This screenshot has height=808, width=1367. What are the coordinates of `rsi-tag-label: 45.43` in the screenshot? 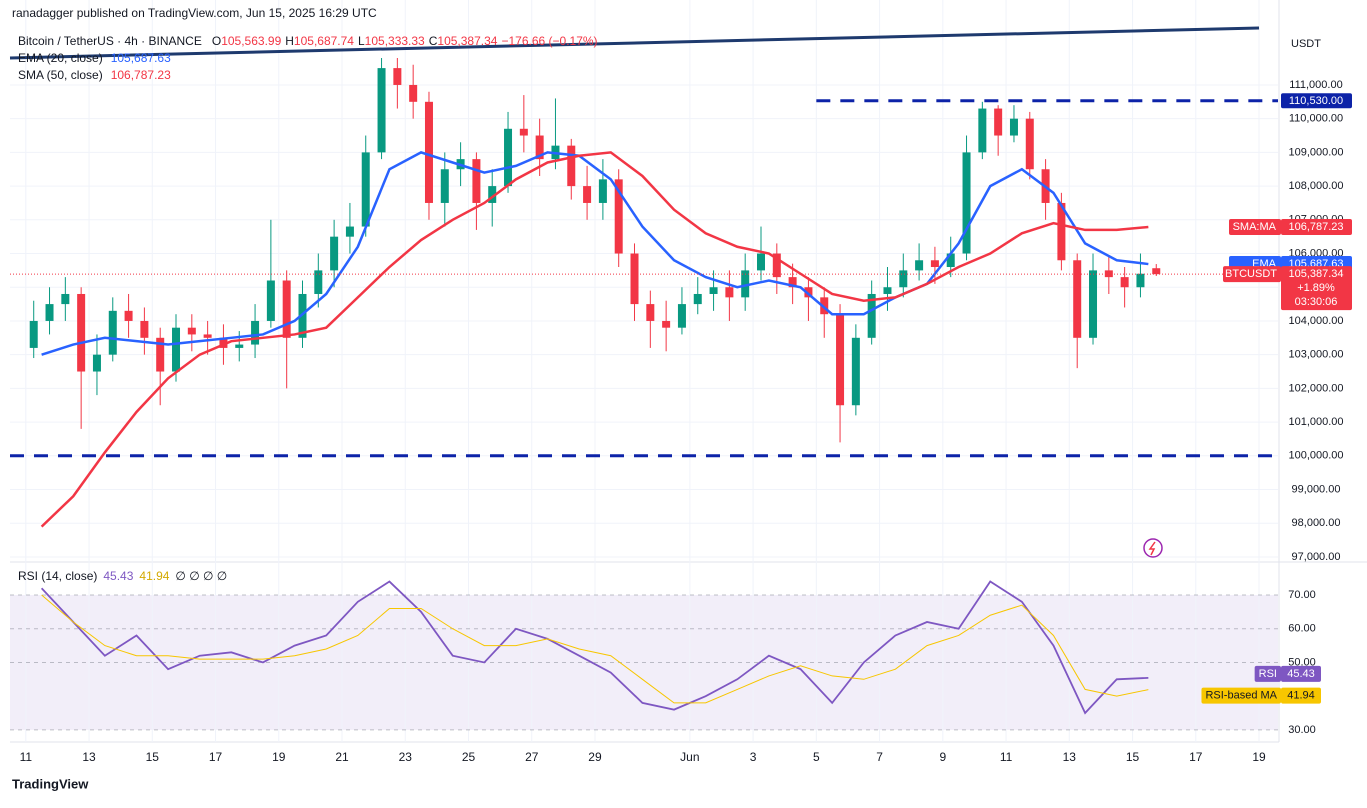 It's located at (1301, 674).